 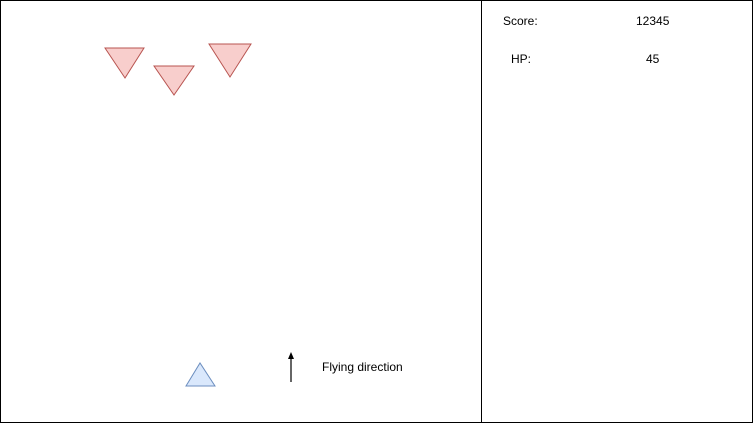 What do you see at coordinates (653, 21) in the screenshot?
I see `score-value: 12345` at bounding box center [653, 21].